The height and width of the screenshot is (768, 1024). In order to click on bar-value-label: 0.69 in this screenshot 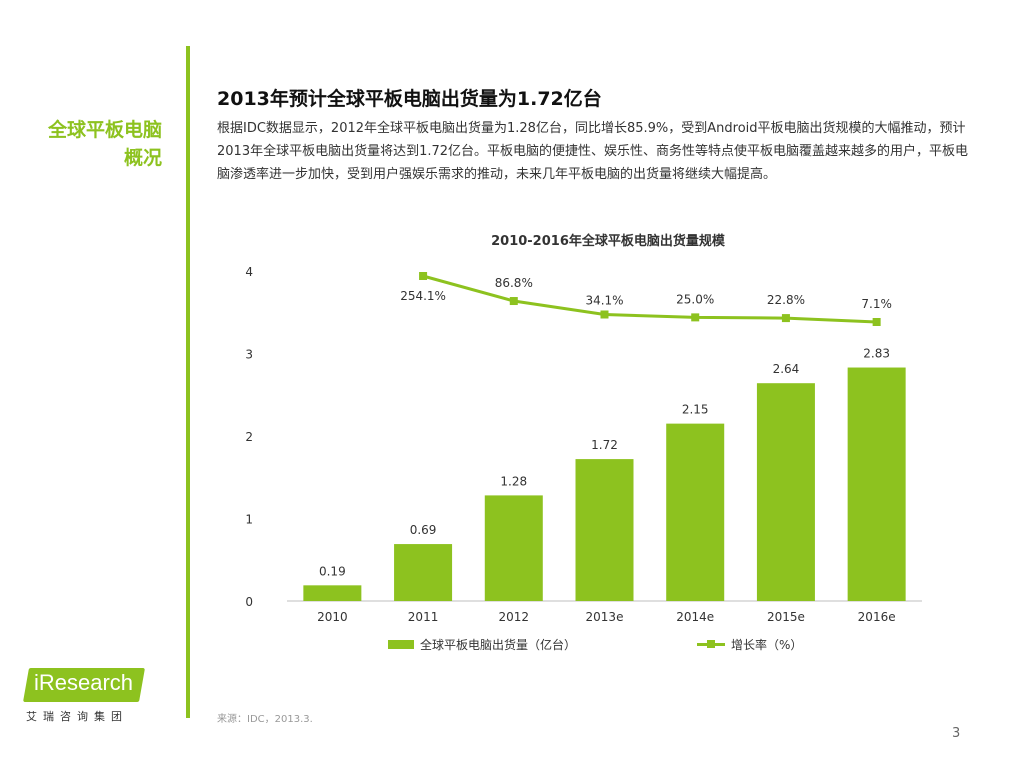, I will do `click(423, 530)`.